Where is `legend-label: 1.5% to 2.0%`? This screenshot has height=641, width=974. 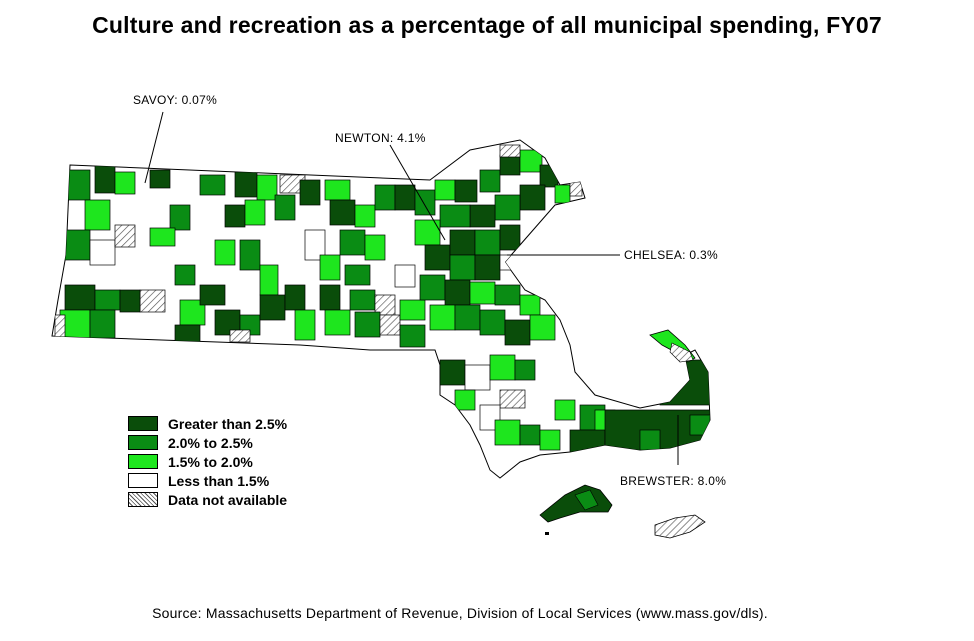 legend-label: 1.5% to 2.0% is located at coordinates (210, 461).